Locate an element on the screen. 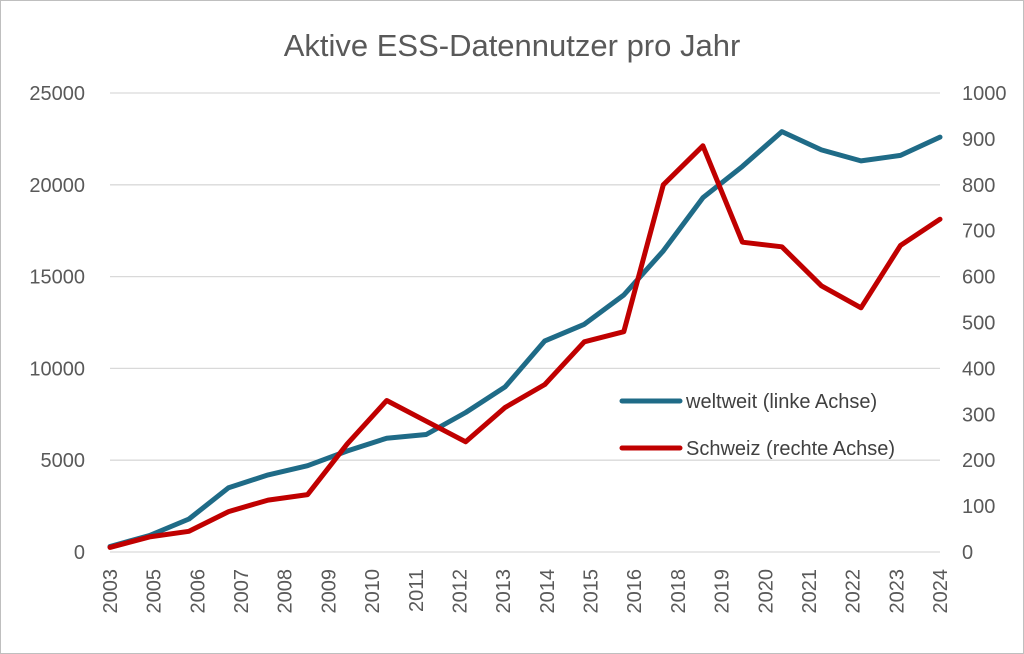  y-right-tick-label: 0 is located at coordinates (967, 553).